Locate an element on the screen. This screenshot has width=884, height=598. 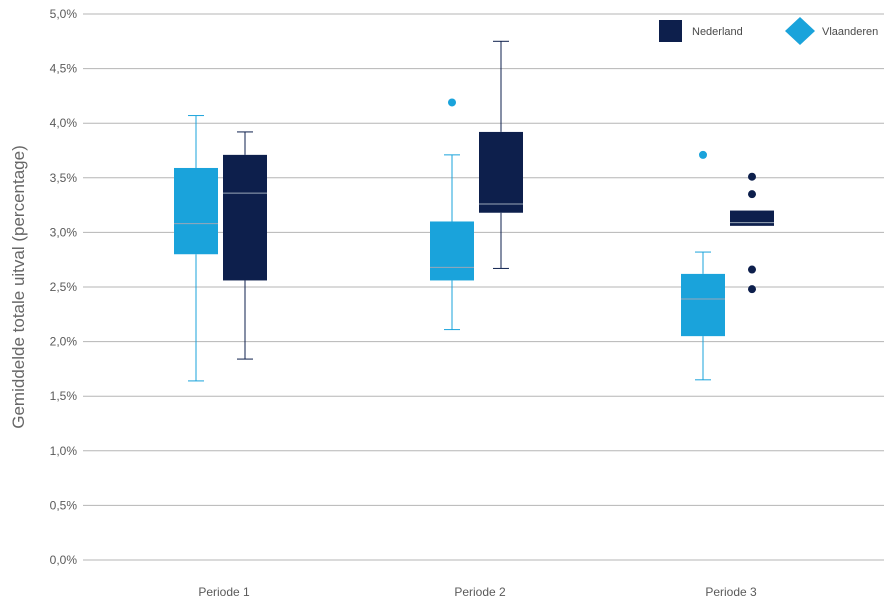
y-tick-label: 0,0% is located at coordinates (64, 560).